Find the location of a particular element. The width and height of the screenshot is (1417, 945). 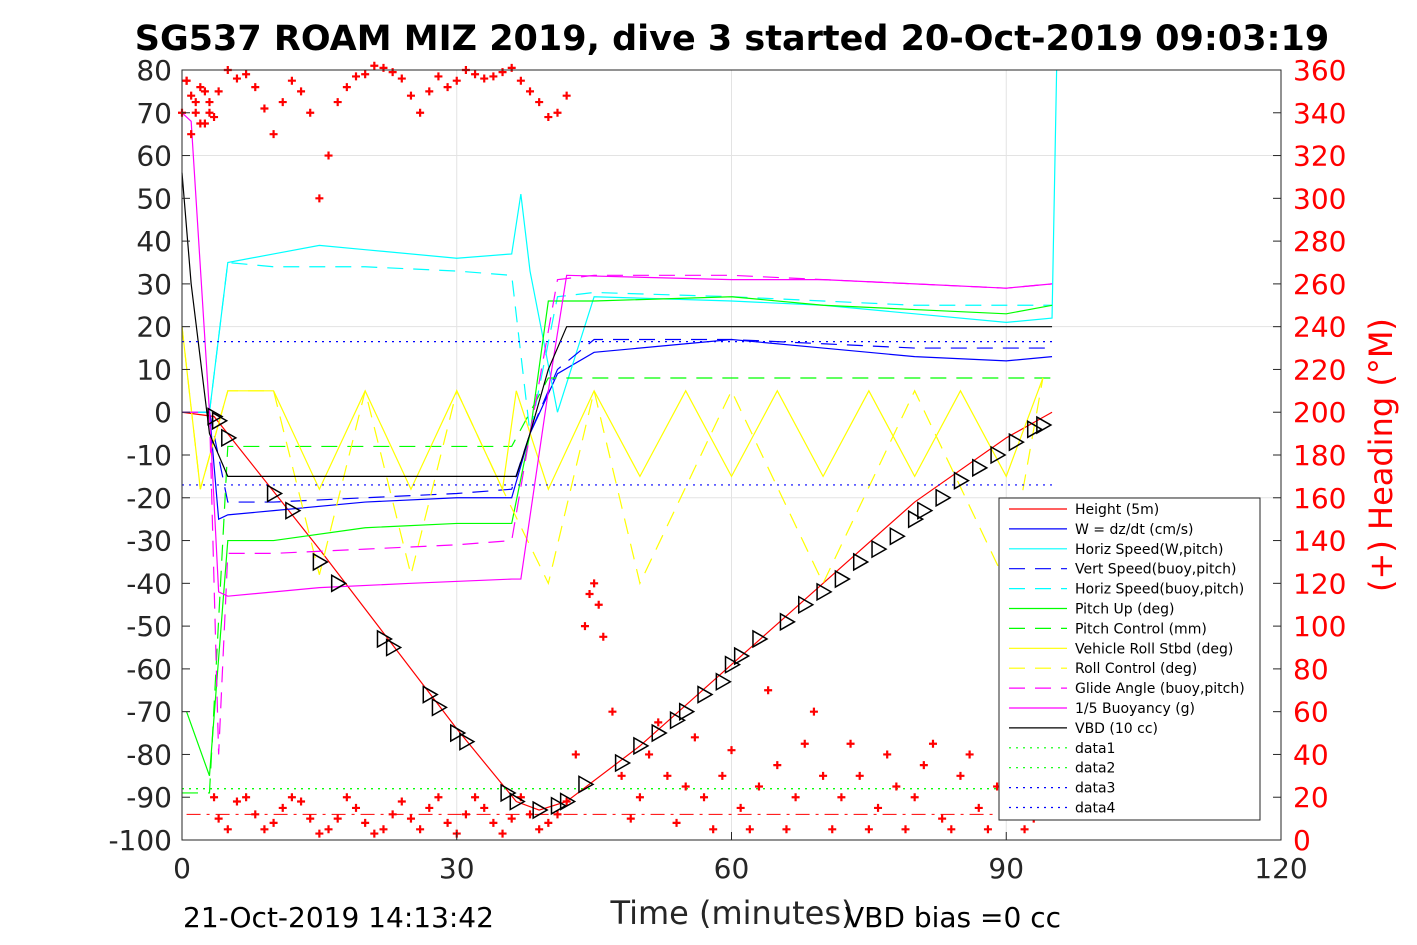

legend-label: data2 is located at coordinates (1095, 769).